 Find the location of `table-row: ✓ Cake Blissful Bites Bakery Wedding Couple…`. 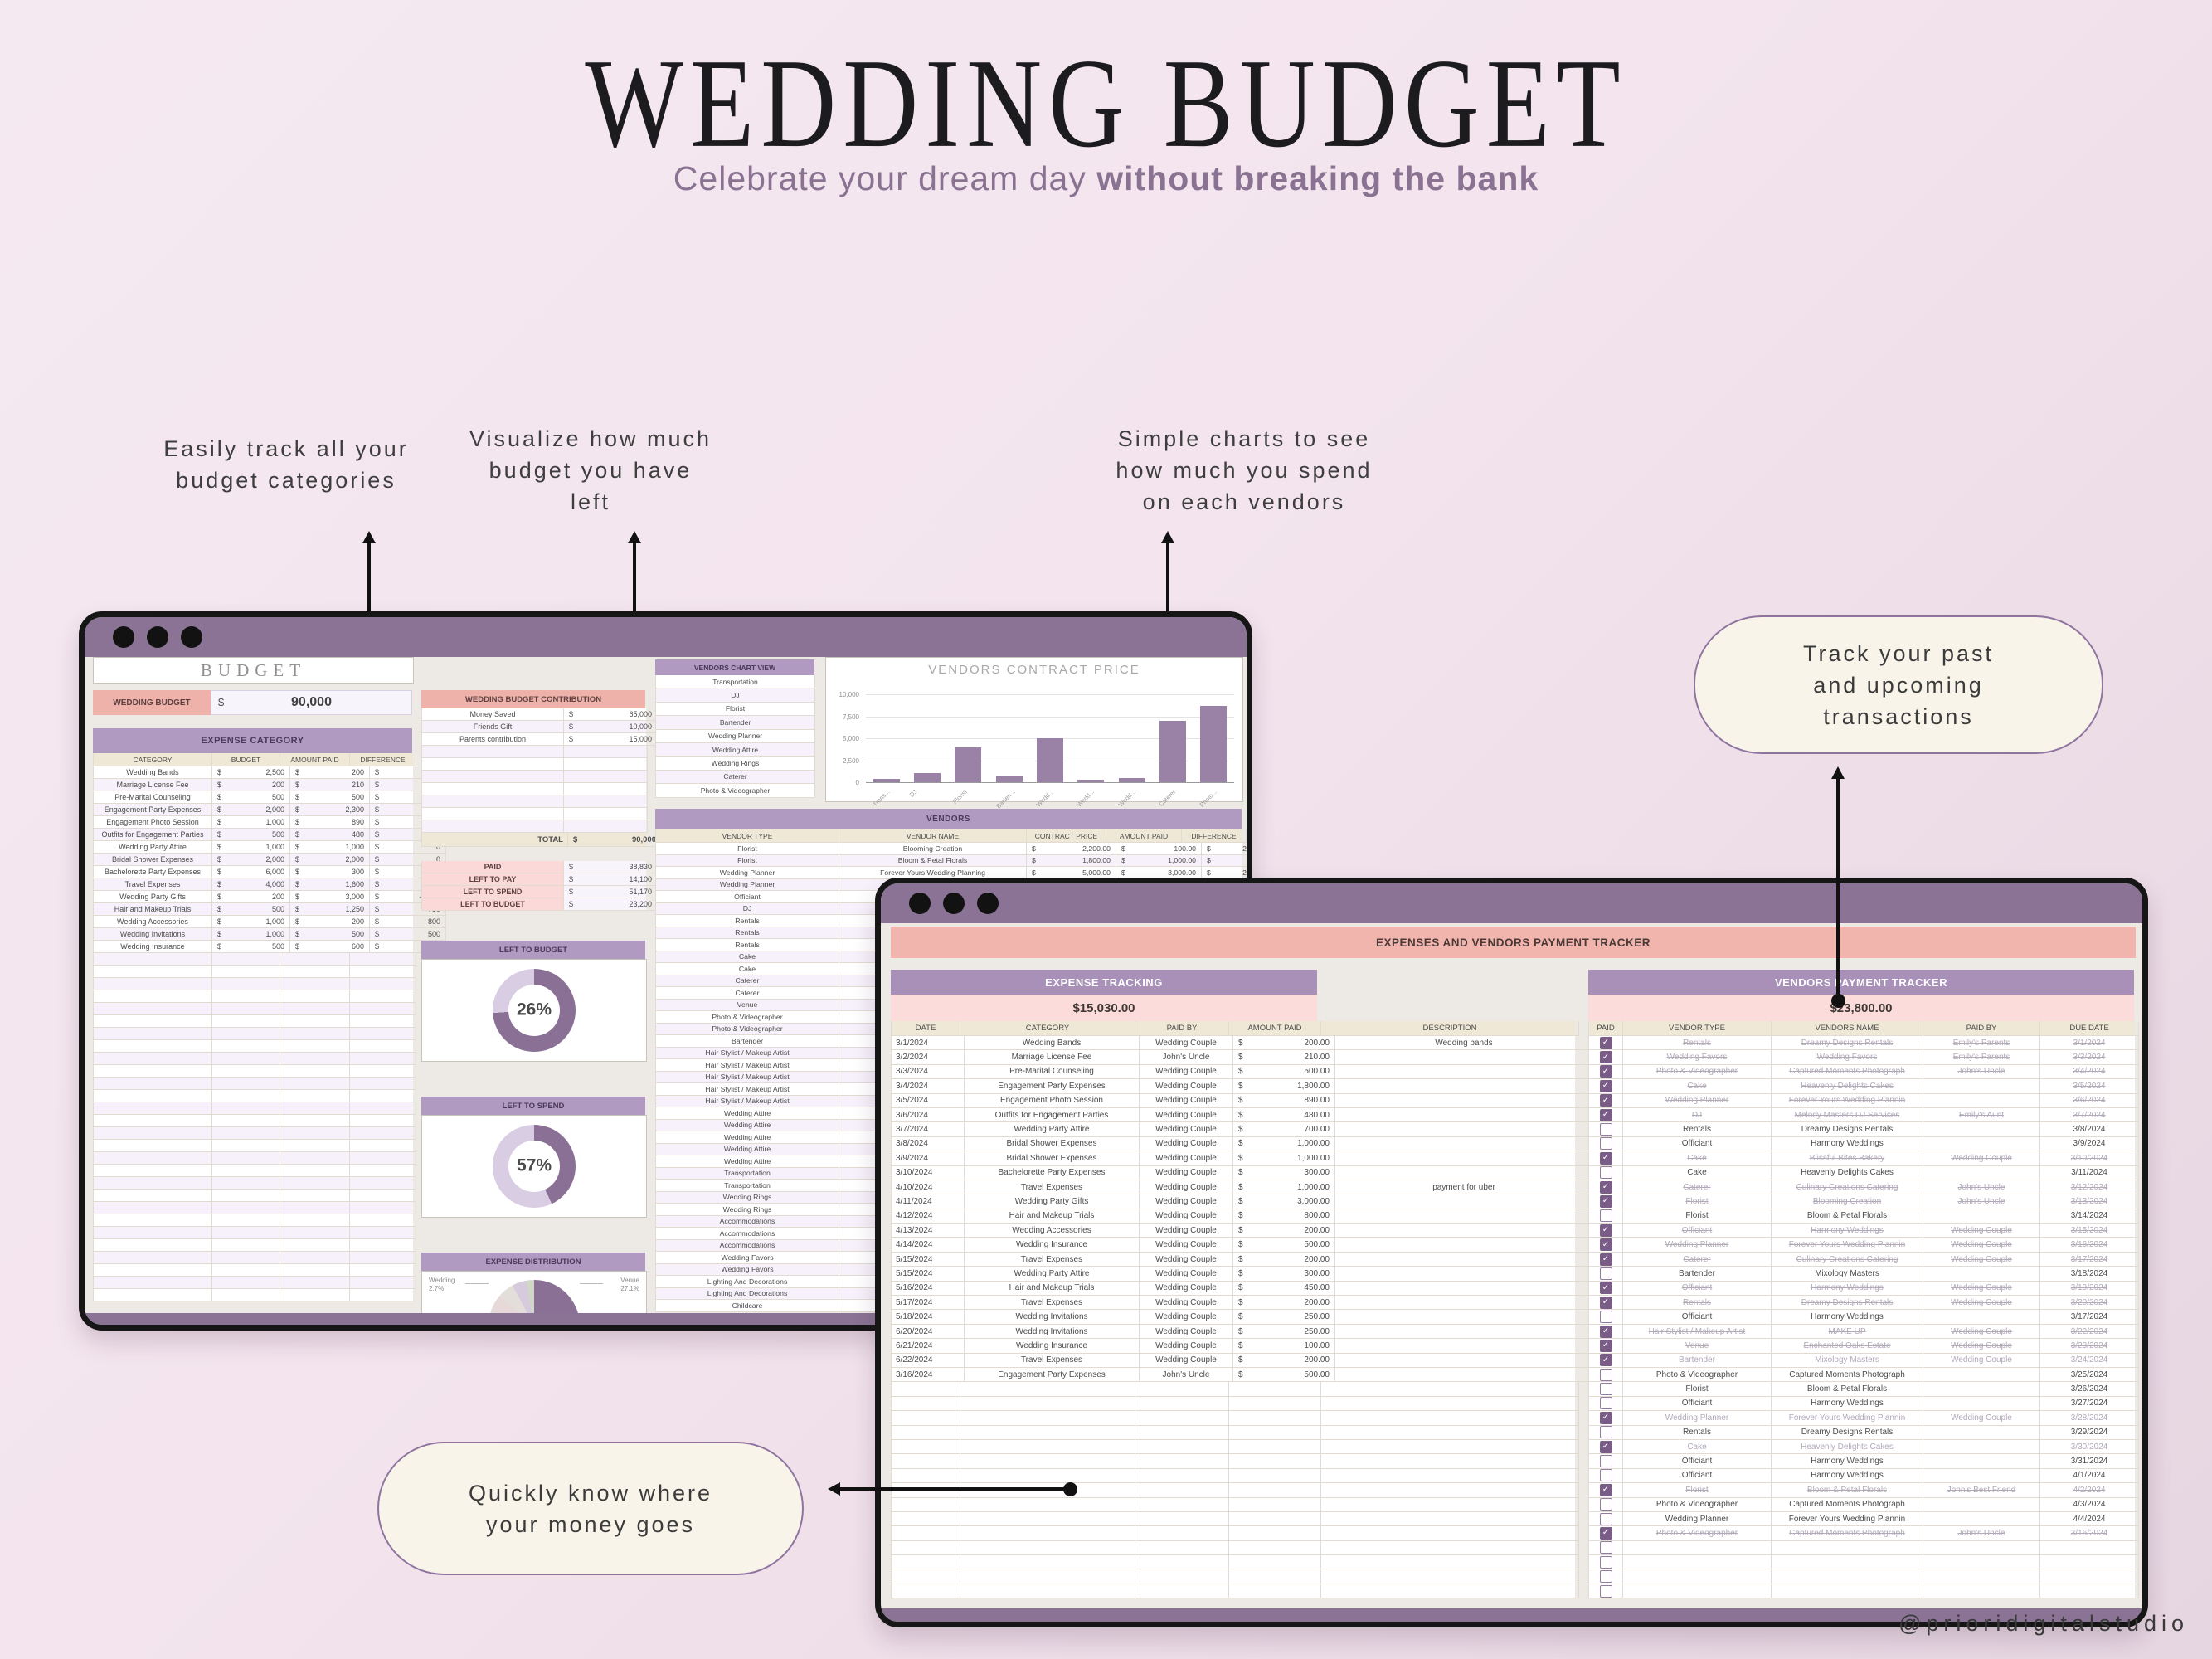

table-row: ✓ Cake Blissful Bites Bakery Wedding Couple… is located at coordinates (1864, 1158).